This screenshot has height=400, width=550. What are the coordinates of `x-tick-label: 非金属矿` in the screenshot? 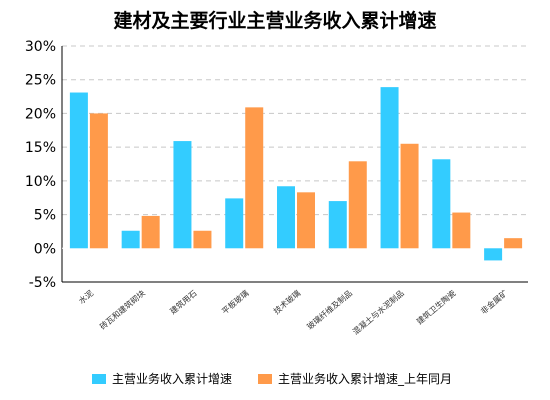 It's located at (493, 302).